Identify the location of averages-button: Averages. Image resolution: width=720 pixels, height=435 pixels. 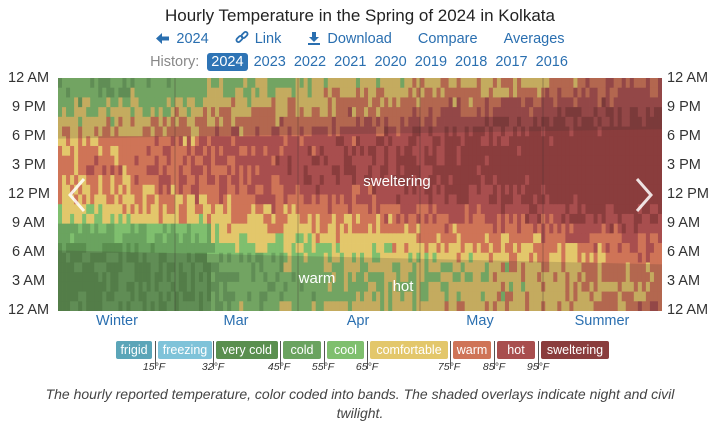
(534, 39).